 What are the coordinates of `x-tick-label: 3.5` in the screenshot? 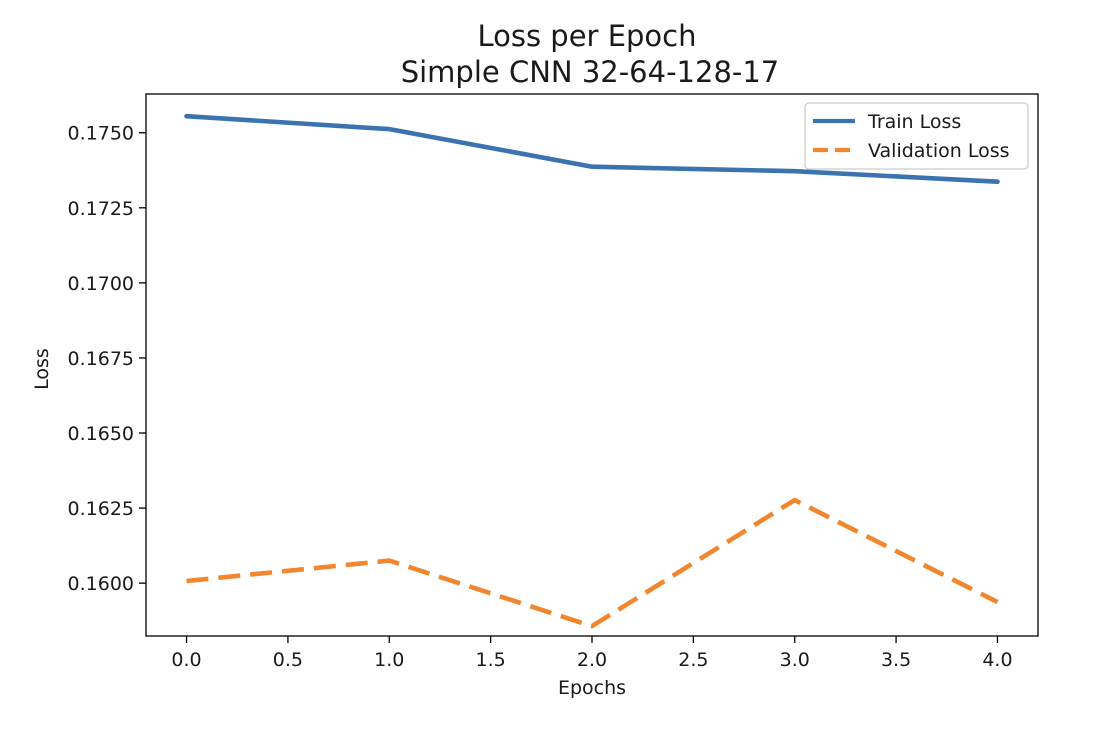 It's located at (896, 660).